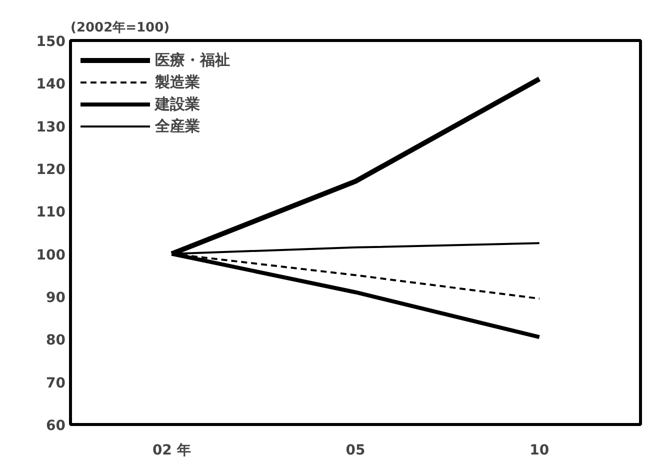 This screenshot has height=474, width=650. Describe the element at coordinates (540, 450) in the screenshot. I see `x-tick-label: 10` at that location.